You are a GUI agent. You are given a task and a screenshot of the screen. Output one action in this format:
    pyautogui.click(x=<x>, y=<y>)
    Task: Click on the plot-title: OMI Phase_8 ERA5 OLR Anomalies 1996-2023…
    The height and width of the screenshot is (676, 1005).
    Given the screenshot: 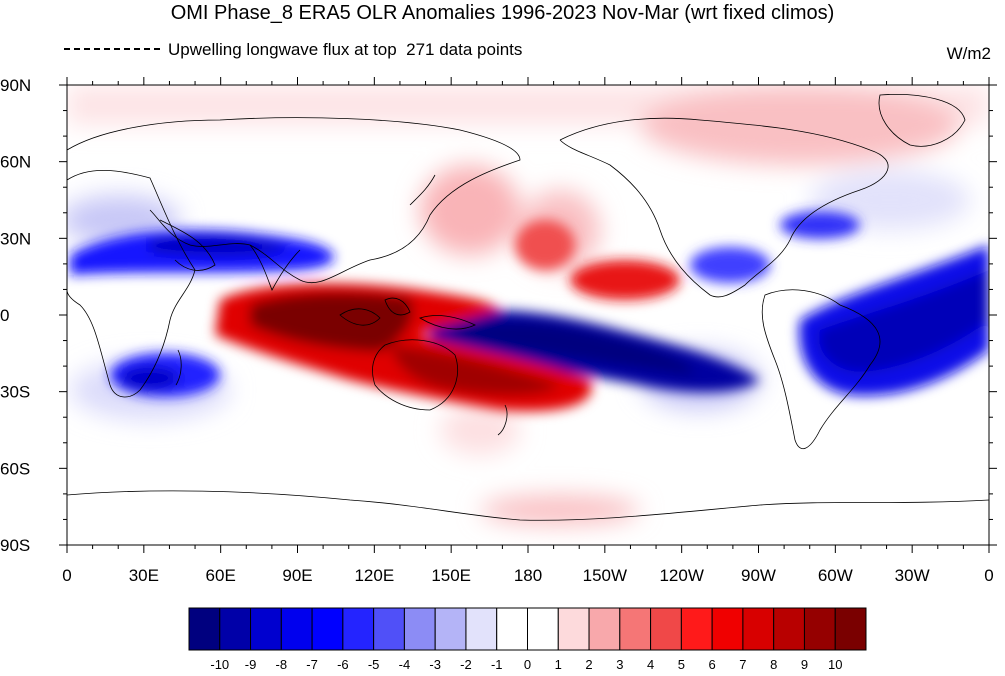 What is the action you would take?
    pyautogui.click(x=502, y=13)
    